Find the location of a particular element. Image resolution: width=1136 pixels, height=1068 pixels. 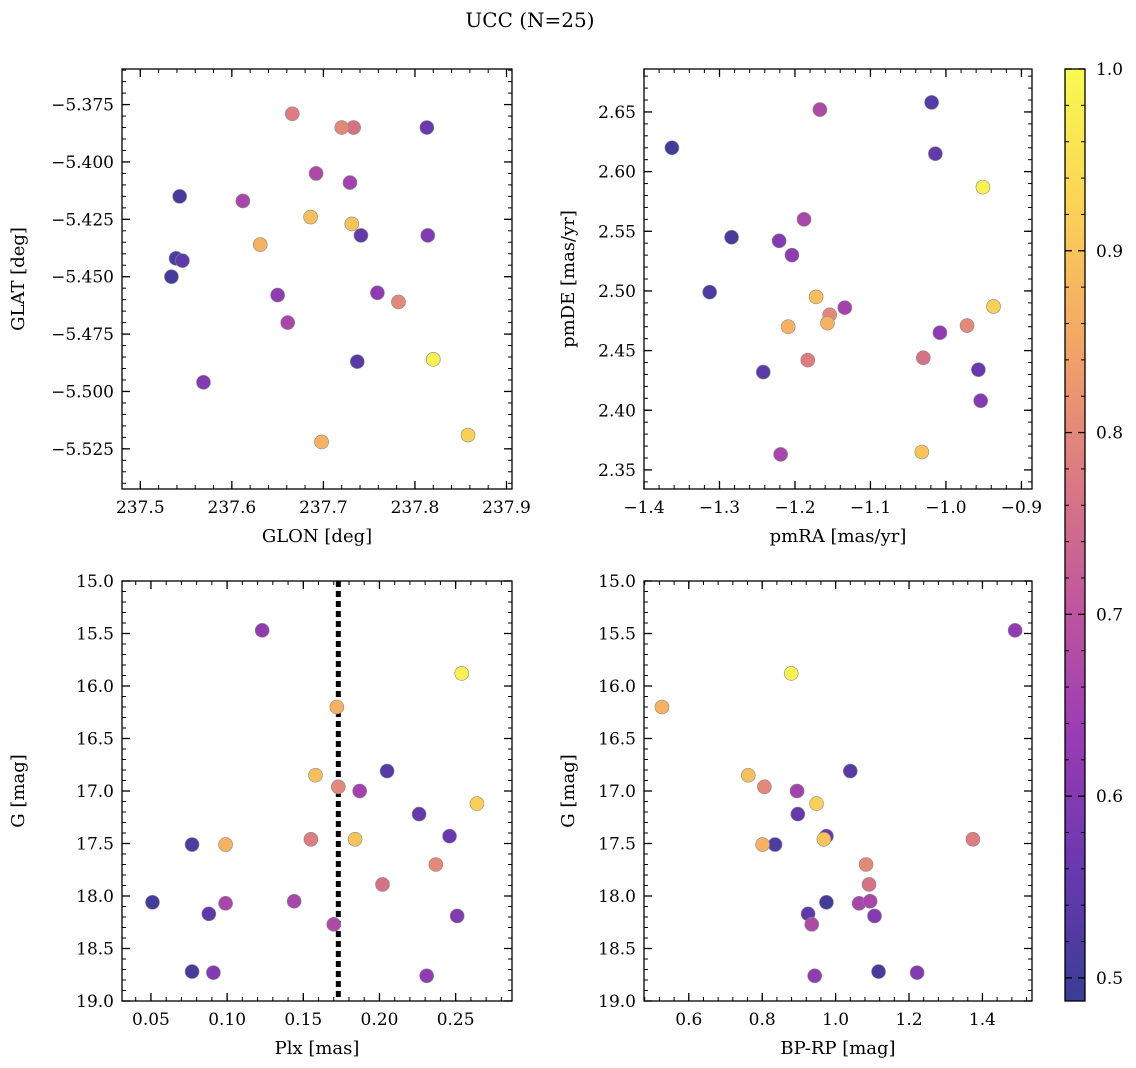

y-tick-label: −5.525 is located at coordinates (82, 450).